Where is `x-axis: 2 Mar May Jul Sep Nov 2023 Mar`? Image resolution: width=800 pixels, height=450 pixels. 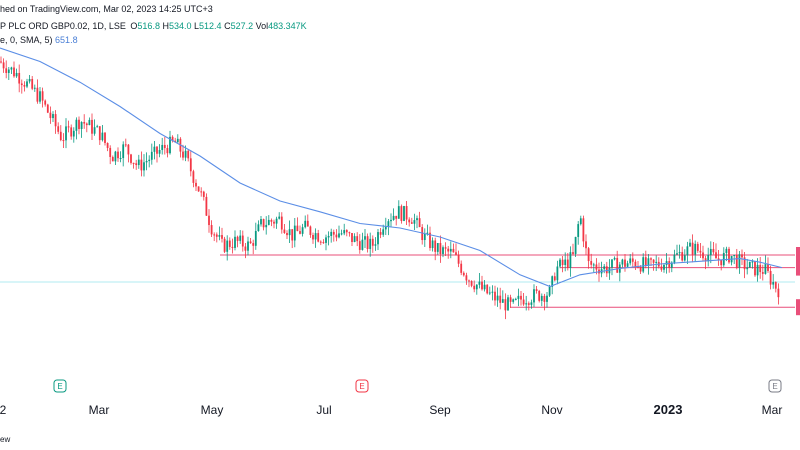 x-axis: 2 Mar May Jul Sep Nov 2023 Mar is located at coordinates (391, 409).